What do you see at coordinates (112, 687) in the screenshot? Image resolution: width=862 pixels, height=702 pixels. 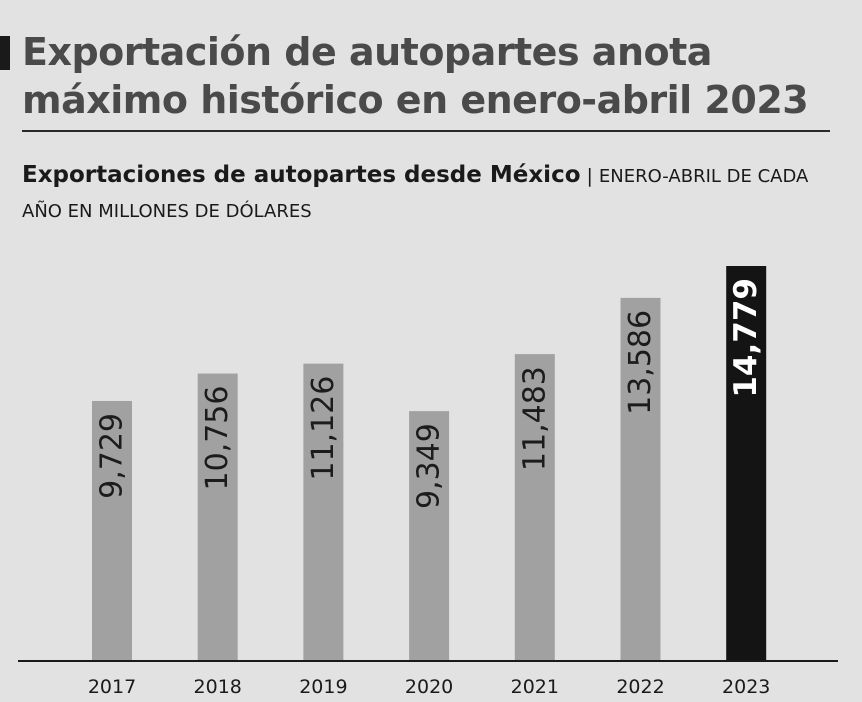 I see `x-tick-2017: 2017` at bounding box center [112, 687].